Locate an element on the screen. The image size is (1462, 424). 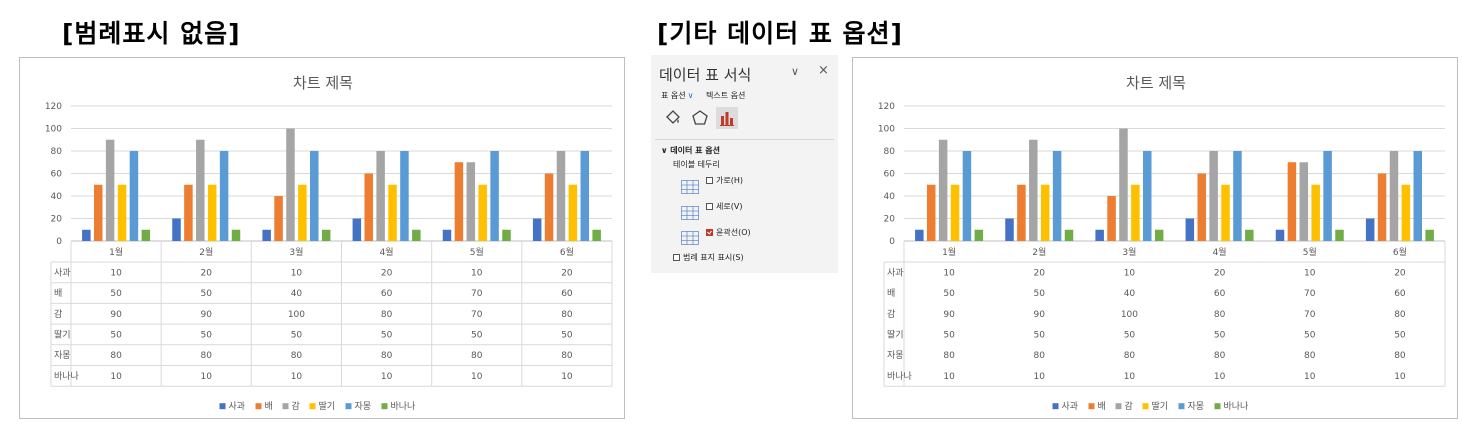
section-data-table-options: ∨ 데이터 표 옵션 is located at coordinates (691, 150).